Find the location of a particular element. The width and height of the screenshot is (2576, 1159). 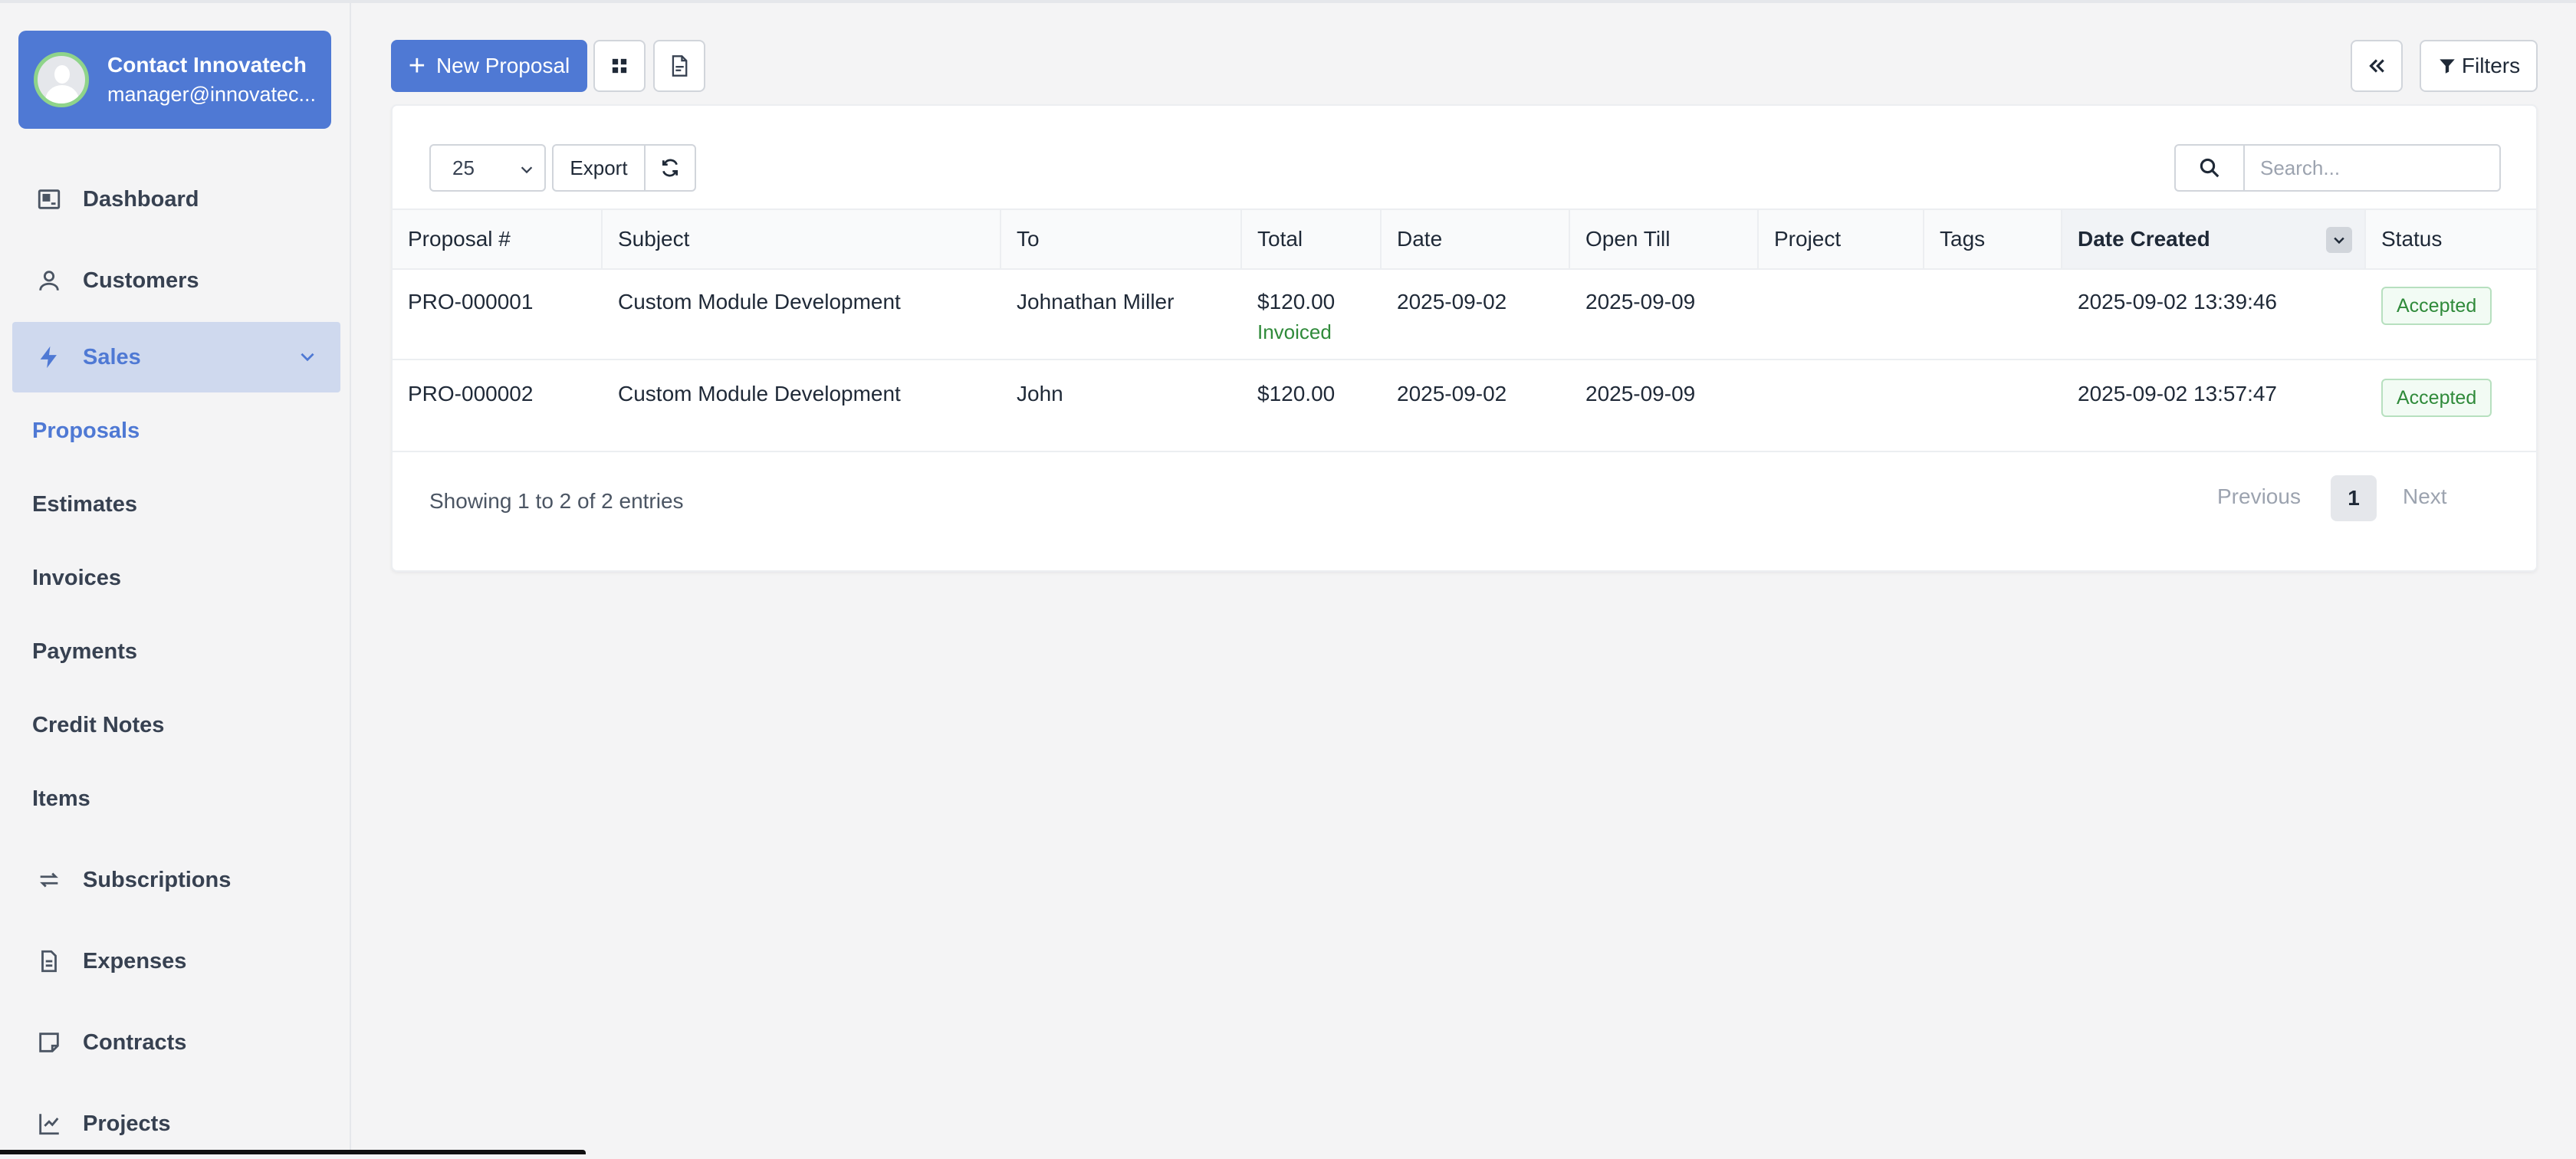

column-header-status: Status is located at coordinates (2412, 239).